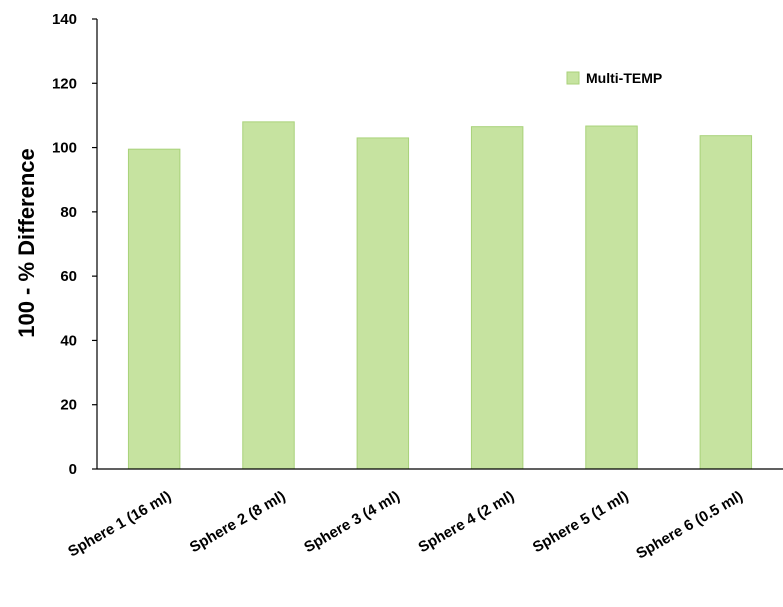 The width and height of the screenshot is (783, 607). Describe the element at coordinates (352, 522) in the screenshot. I see `x-tick-label: Sphere 3 (4 ml)` at that location.